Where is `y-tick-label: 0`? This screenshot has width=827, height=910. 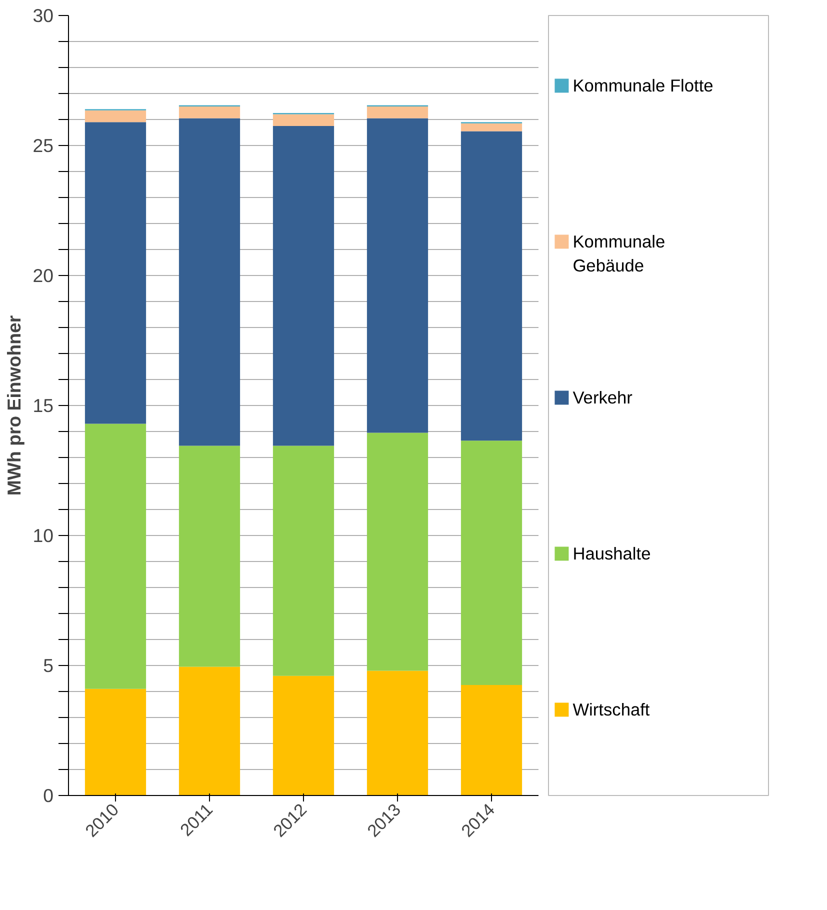
y-tick-label: 0 is located at coordinates (48, 795).